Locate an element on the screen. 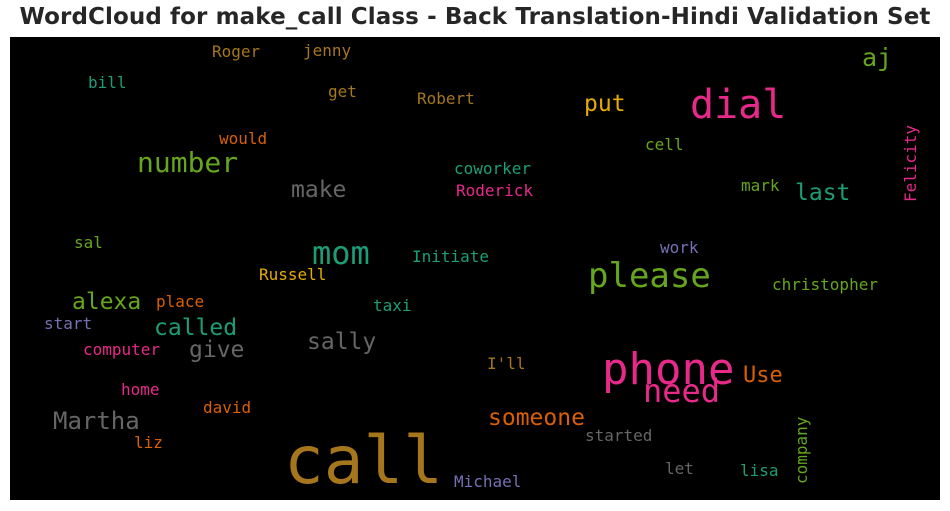  word-i-ll: I'll is located at coordinates (506, 363).